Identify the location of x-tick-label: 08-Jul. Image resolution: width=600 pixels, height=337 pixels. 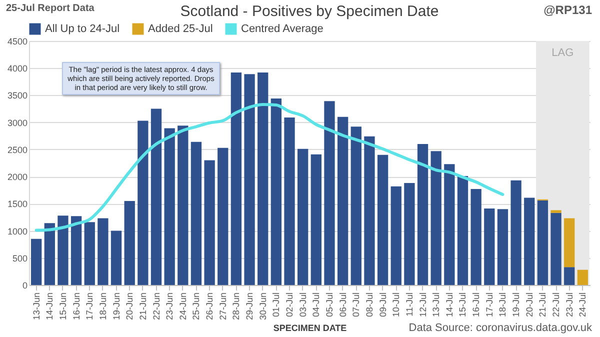
(369, 305).